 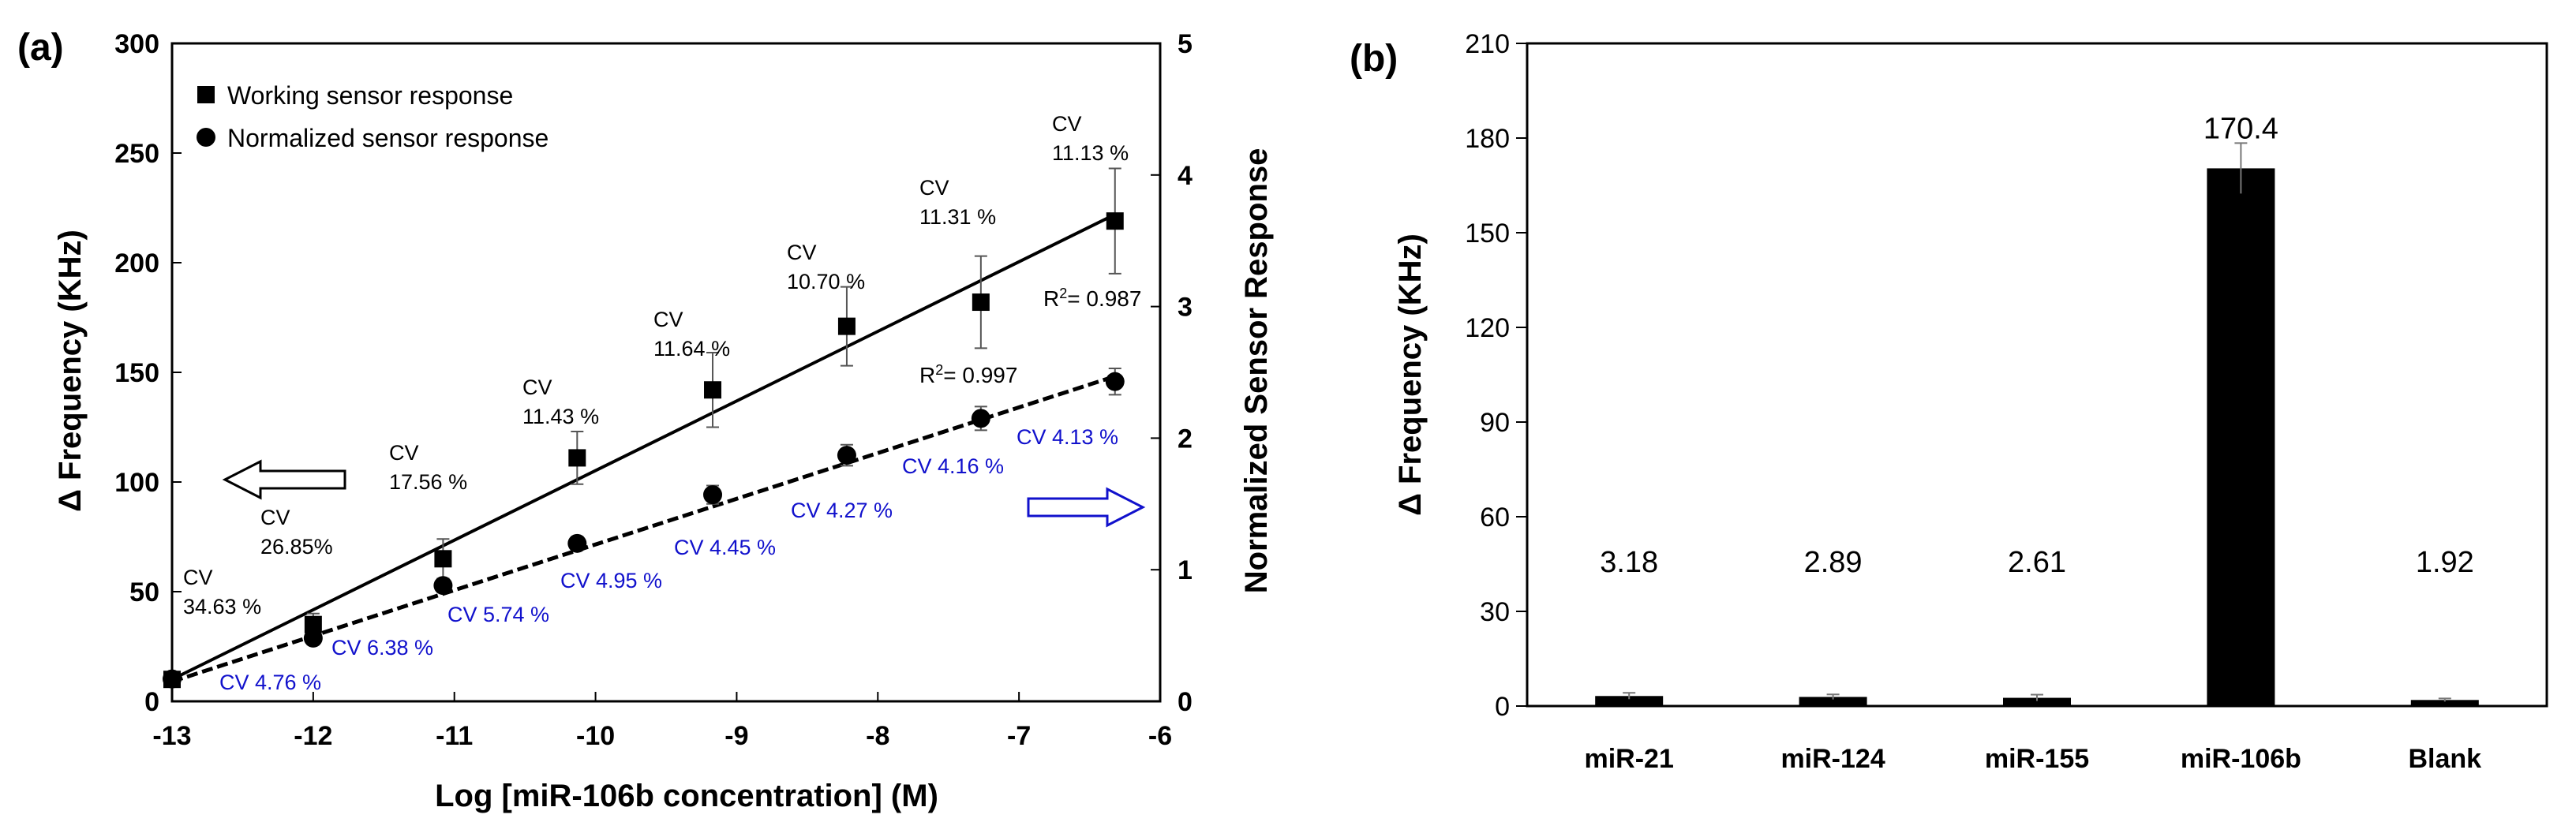 I want to click on bar-category-label: Blank, so click(x=2445, y=759).